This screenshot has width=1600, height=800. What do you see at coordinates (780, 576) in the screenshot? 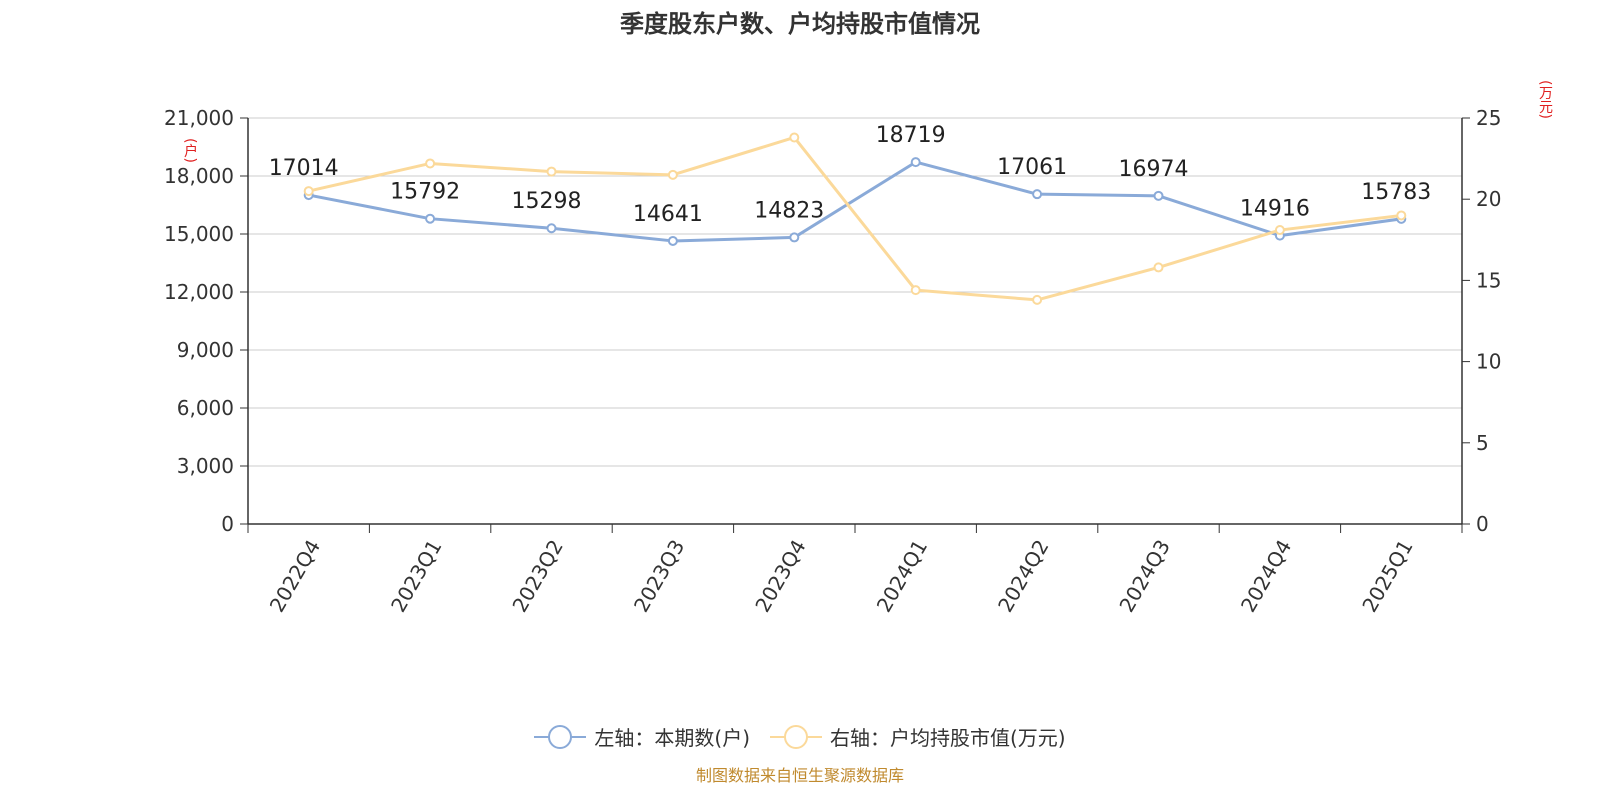
I see `x-tick-label: 2023Q4` at bounding box center [780, 576].